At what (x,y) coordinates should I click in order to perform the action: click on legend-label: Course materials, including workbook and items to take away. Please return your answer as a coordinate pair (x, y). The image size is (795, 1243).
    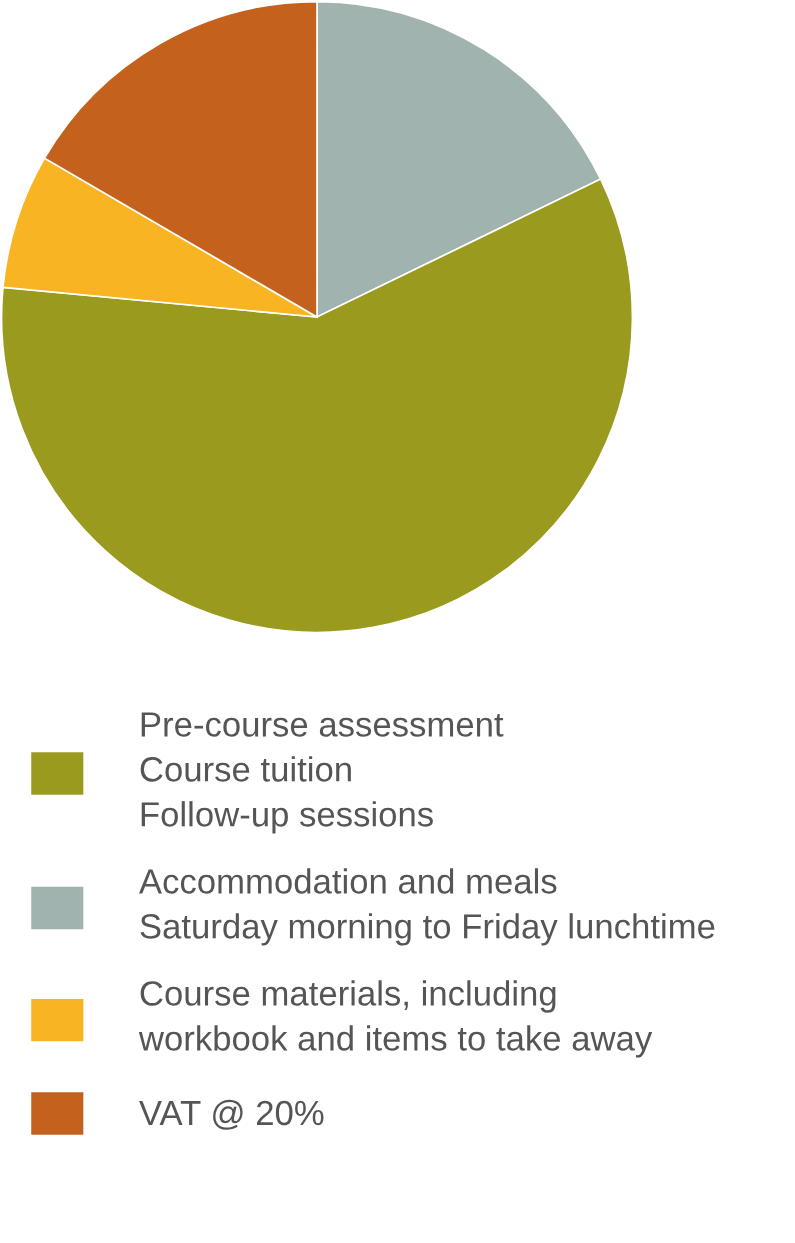
    Looking at the image, I should click on (395, 1019).